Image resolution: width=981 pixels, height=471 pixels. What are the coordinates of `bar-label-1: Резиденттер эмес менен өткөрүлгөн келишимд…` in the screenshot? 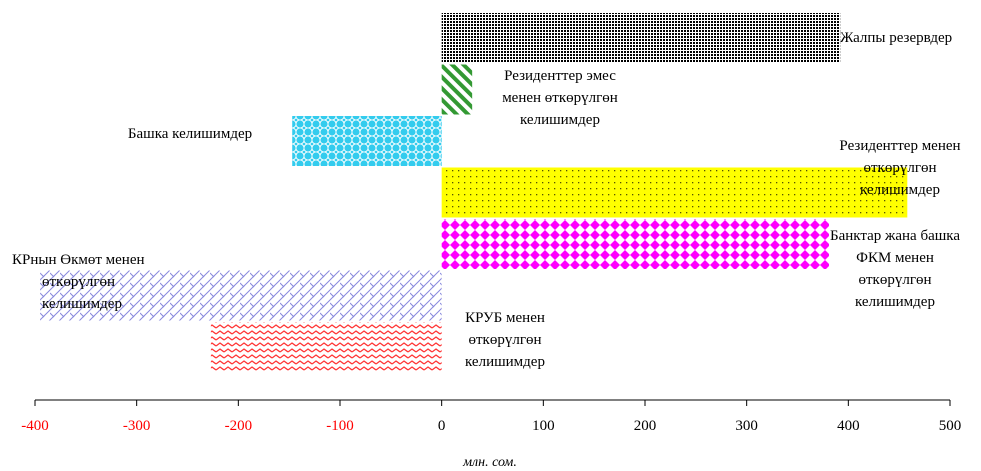 It's located at (560, 98).